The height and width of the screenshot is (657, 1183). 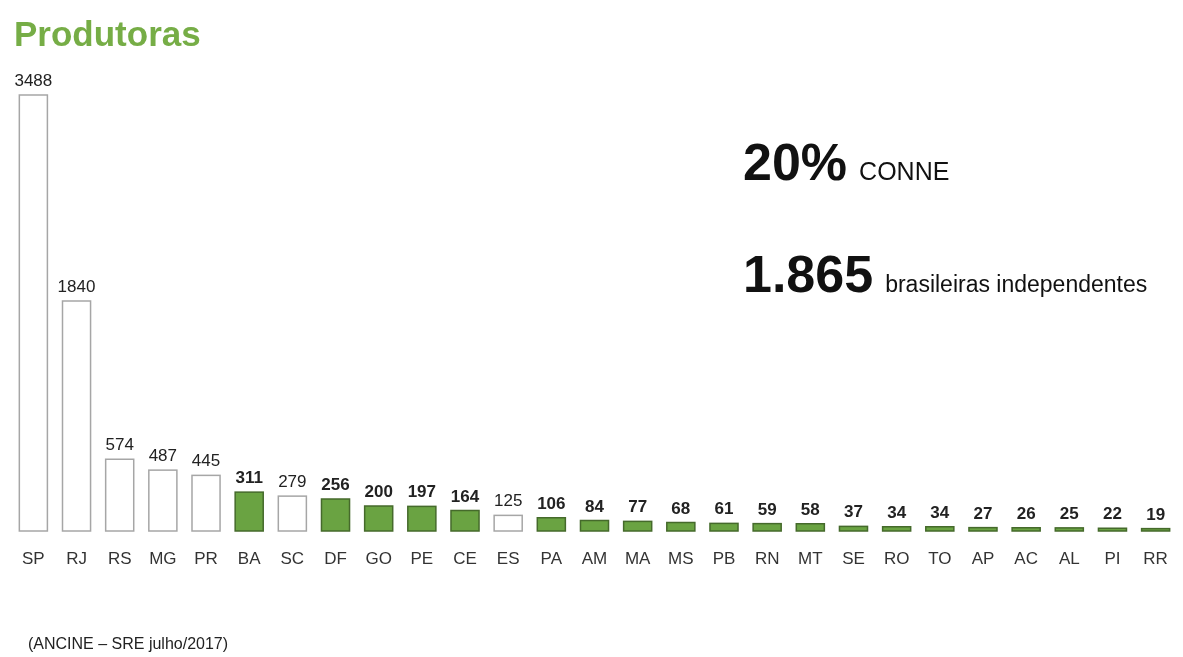 What do you see at coordinates (810, 558) in the screenshot?
I see `x-tick-label: MT` at bounding box center [810, 558].